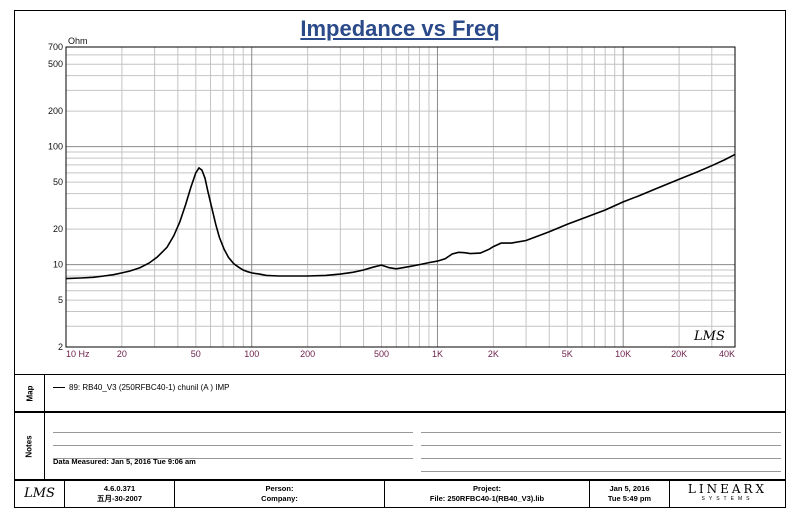  I want to click on x-tick-label: 40K, so click(727, 354).